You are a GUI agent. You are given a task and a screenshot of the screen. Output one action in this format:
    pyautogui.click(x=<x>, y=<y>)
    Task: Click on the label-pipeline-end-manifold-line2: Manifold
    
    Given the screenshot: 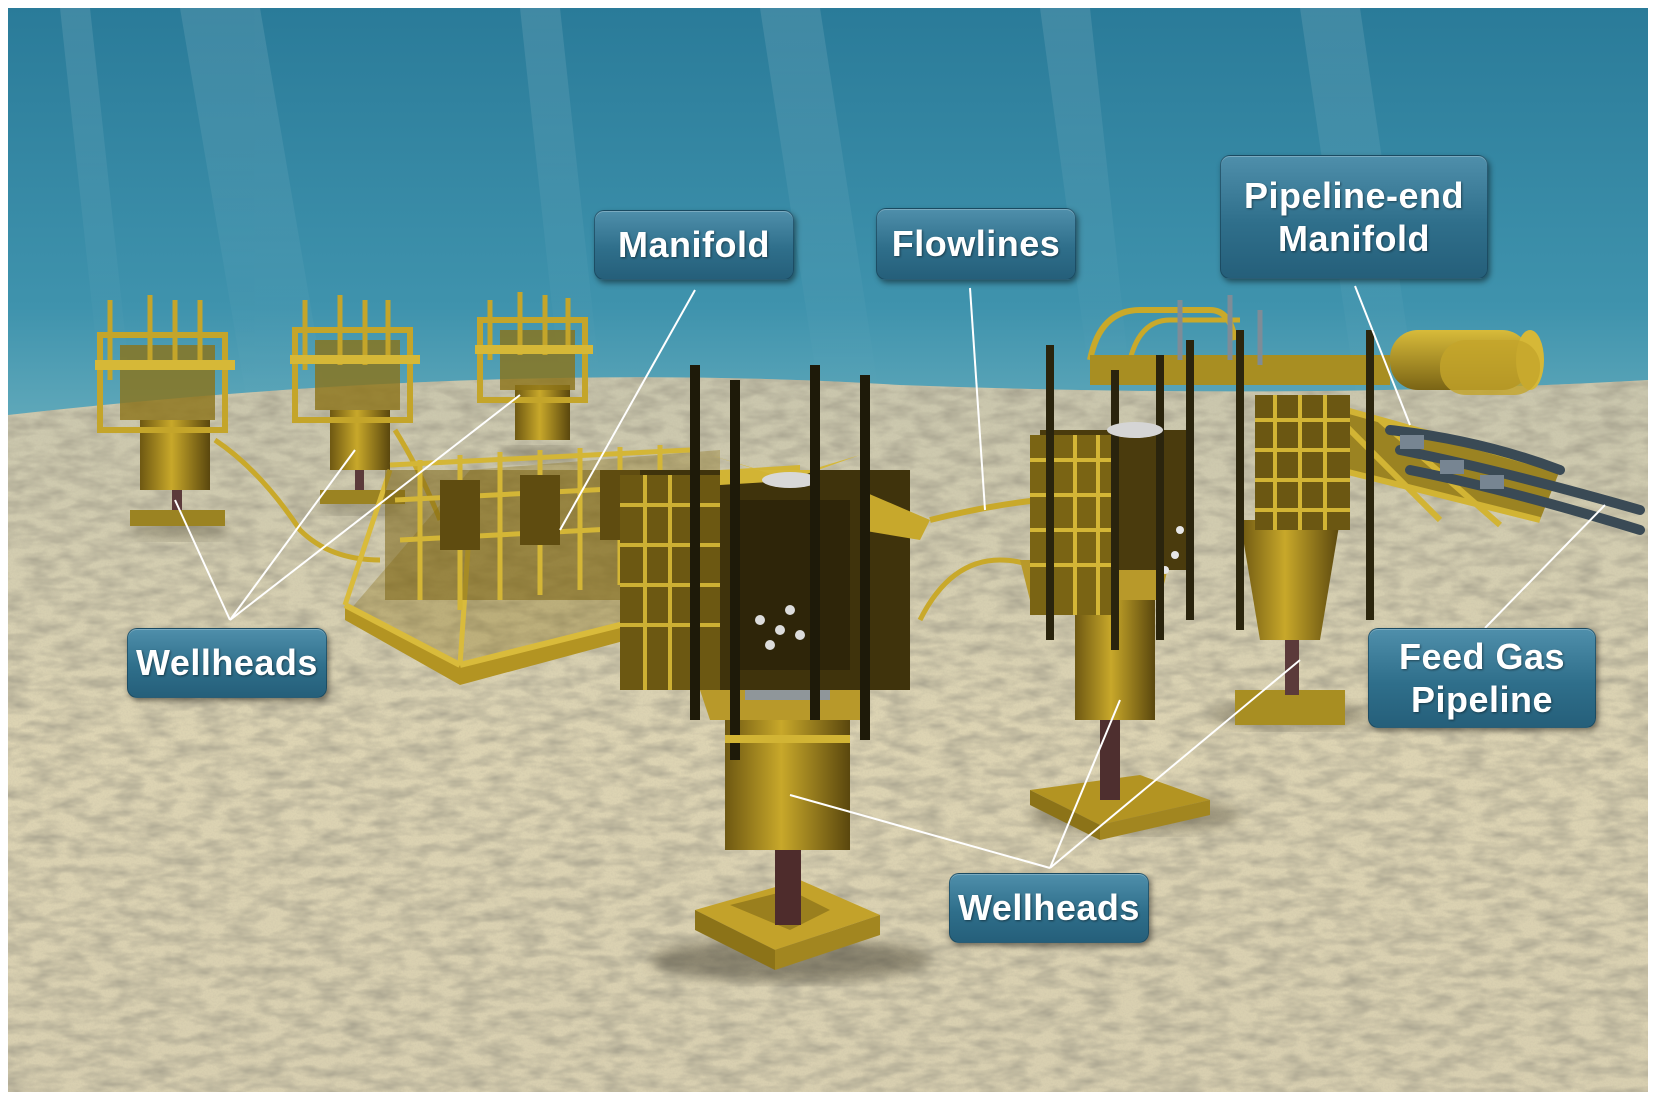 What is the action you would take?
    pyautogui.click(x=1354, y=238)
    